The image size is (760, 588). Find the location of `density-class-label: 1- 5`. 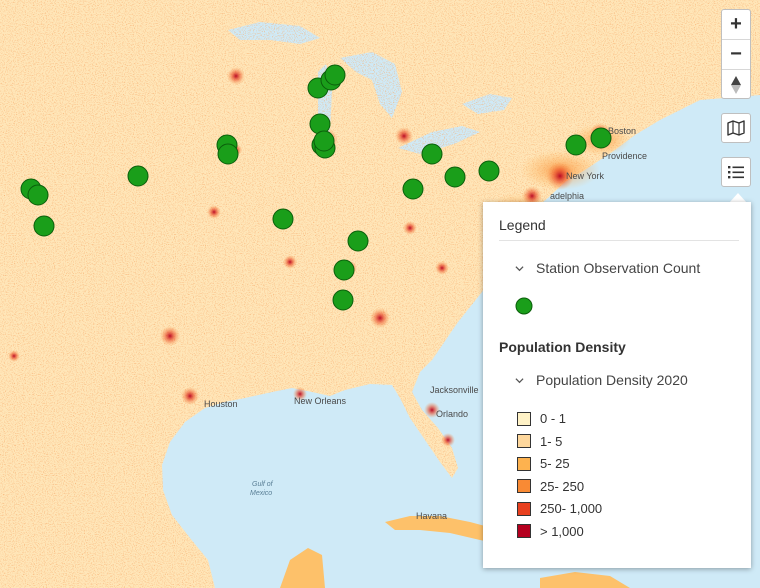

density-class-label: 1- 5 is located at coordinates (551, 441).